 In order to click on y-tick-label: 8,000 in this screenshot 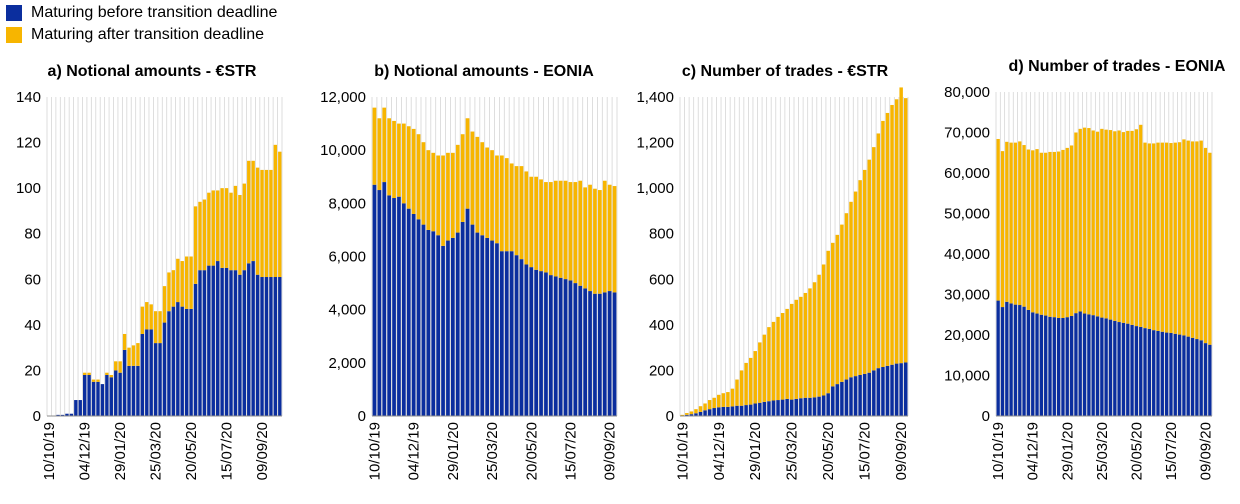, I will do `click(347, 203)`.